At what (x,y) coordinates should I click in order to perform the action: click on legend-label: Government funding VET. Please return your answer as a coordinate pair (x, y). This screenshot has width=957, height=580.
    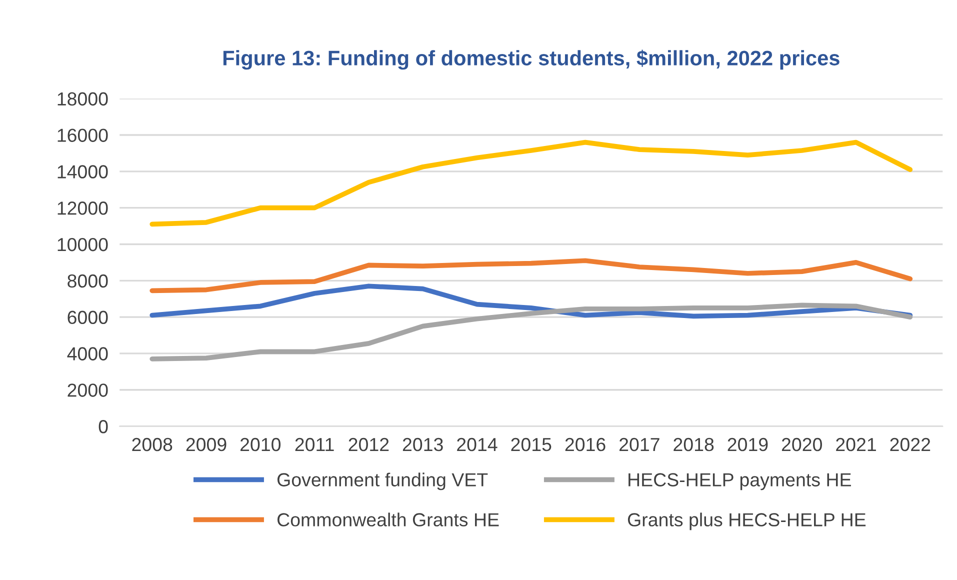
    Looking at the image, I should click on (382, 481).